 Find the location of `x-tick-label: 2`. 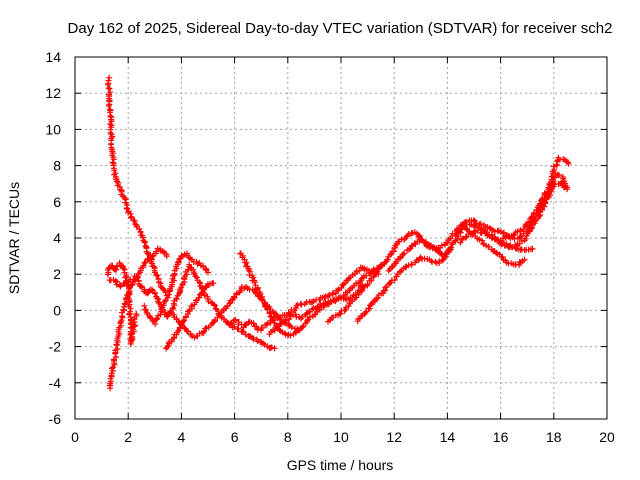

x-tick-label: 2 is located at coordinates (128, 437).